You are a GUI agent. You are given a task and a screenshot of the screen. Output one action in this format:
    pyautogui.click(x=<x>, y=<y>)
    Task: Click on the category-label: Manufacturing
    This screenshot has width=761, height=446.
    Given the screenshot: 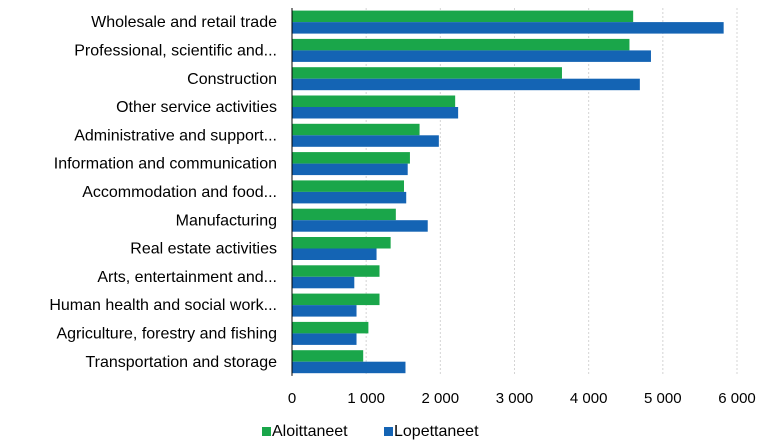 What is the action you would take?
    pyautogui.click(x=226, y=220)
    